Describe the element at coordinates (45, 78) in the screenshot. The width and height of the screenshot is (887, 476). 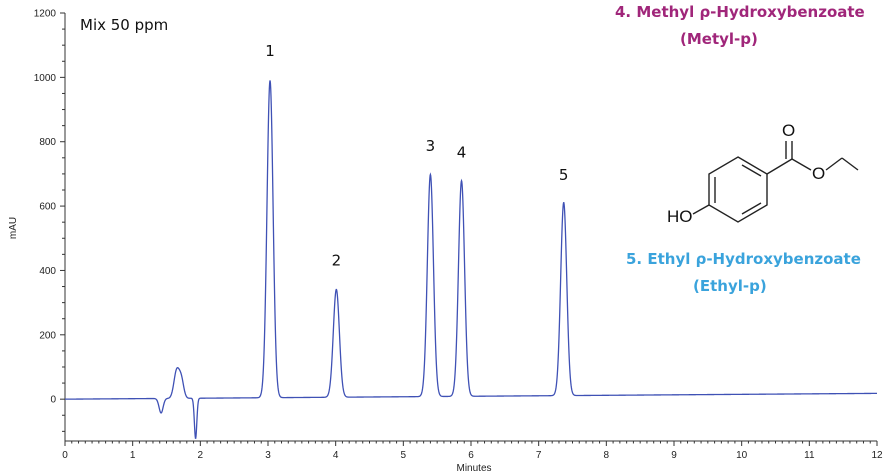
I see `y-tick-label: 1000` at that location.